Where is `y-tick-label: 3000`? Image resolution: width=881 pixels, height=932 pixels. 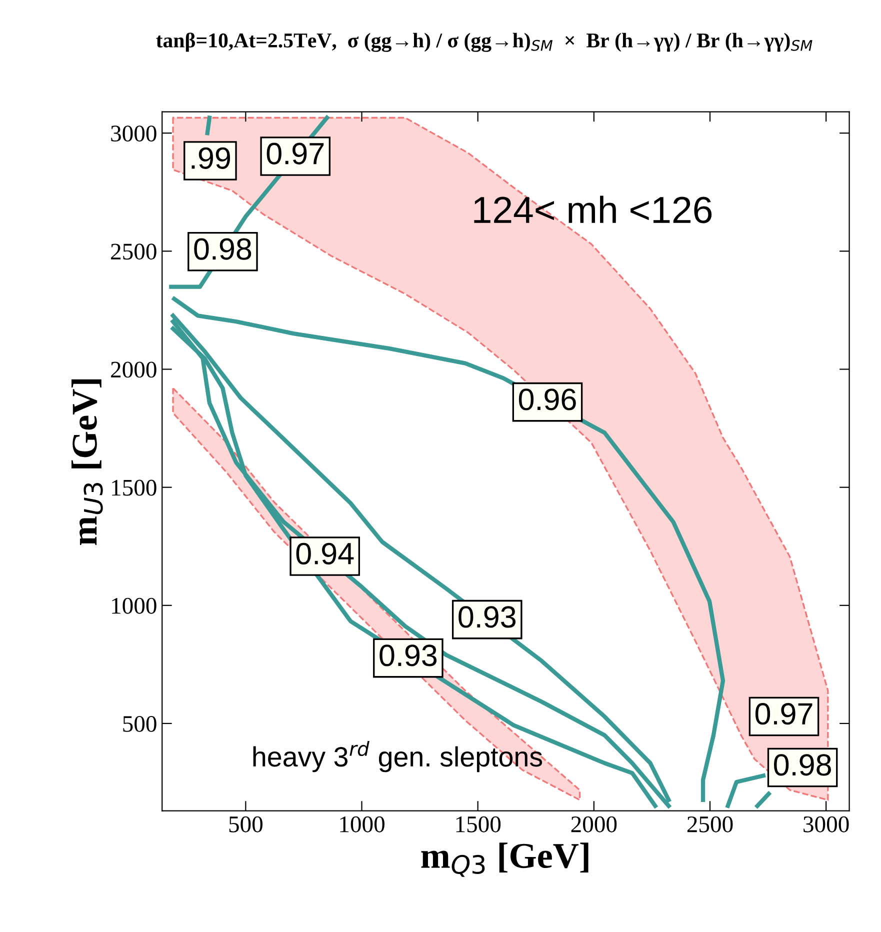
y-tick-label: 3000 is located at coordinates (133, 134).